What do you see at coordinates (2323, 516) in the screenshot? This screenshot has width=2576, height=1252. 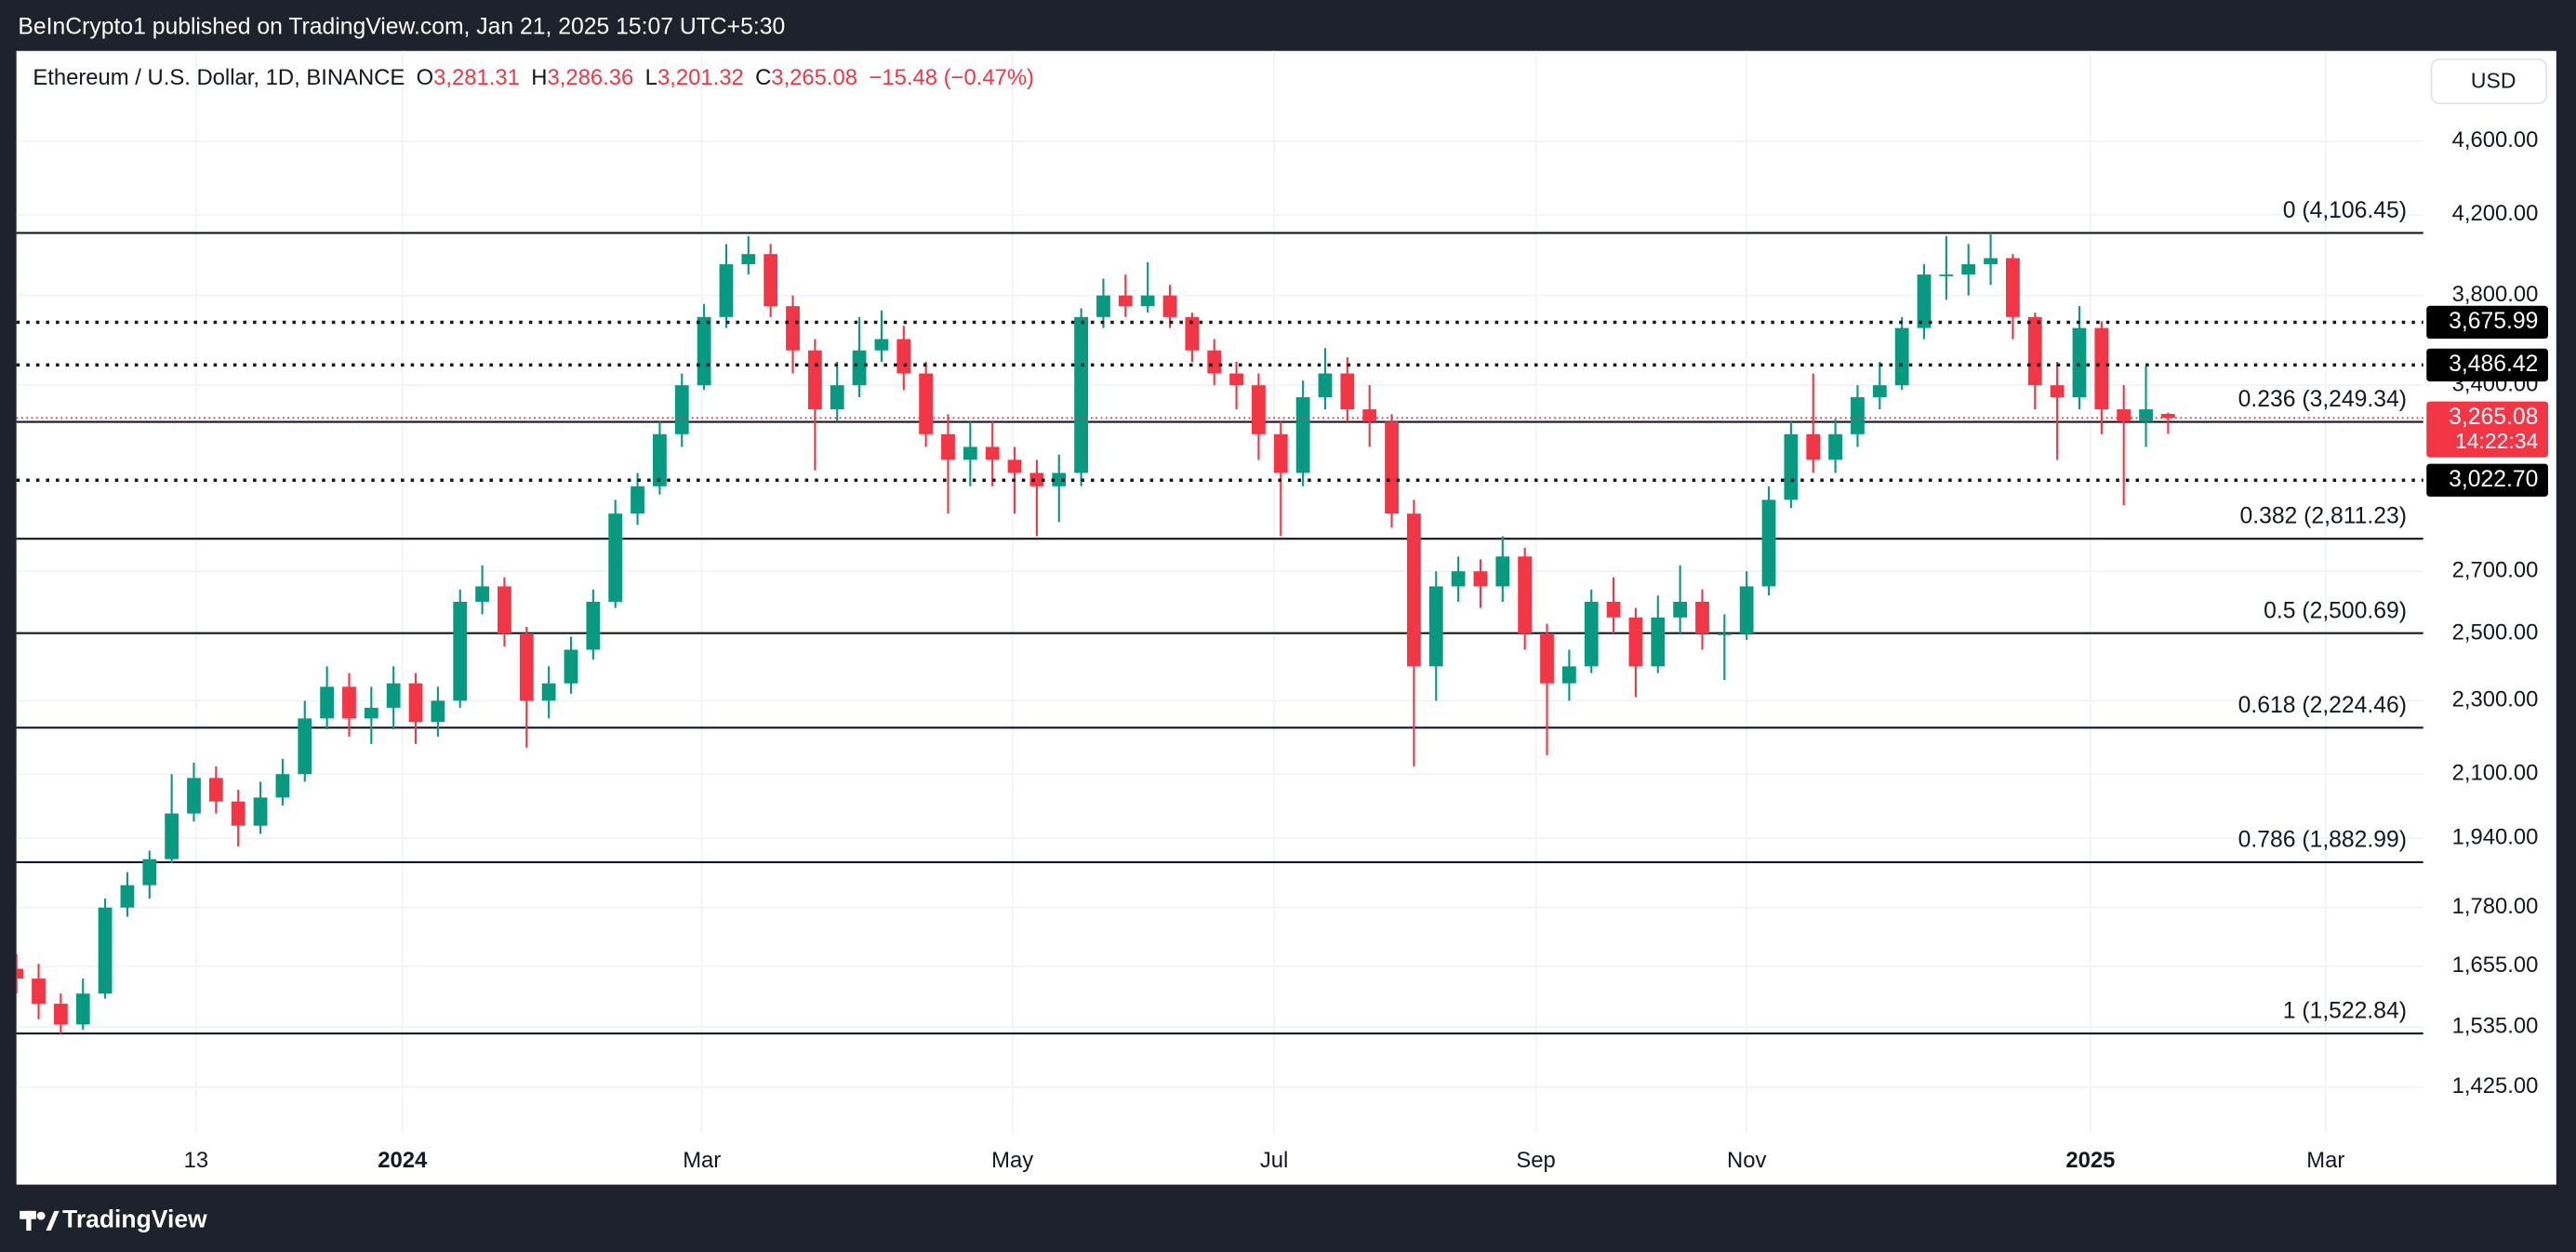 I see `fib-label: 0.382 (2,811.23)` at bounding box center [2323, 516].